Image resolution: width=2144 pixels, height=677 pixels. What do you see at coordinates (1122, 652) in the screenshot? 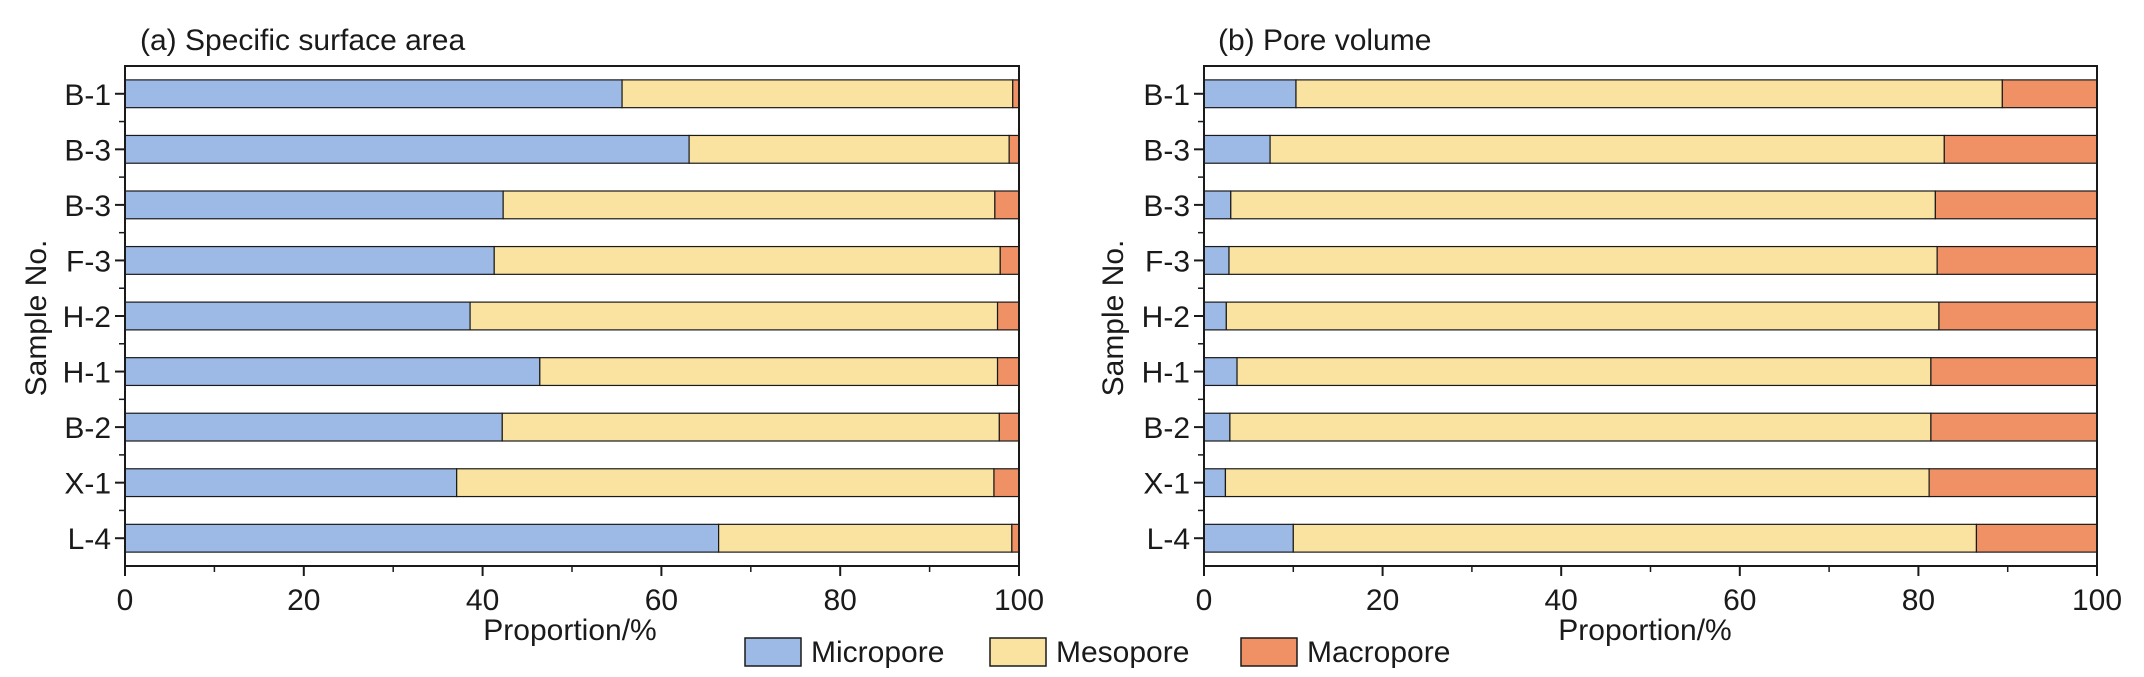
I see `legend-label-mesopore: Mesopore` at bounding box center [1122, 652].